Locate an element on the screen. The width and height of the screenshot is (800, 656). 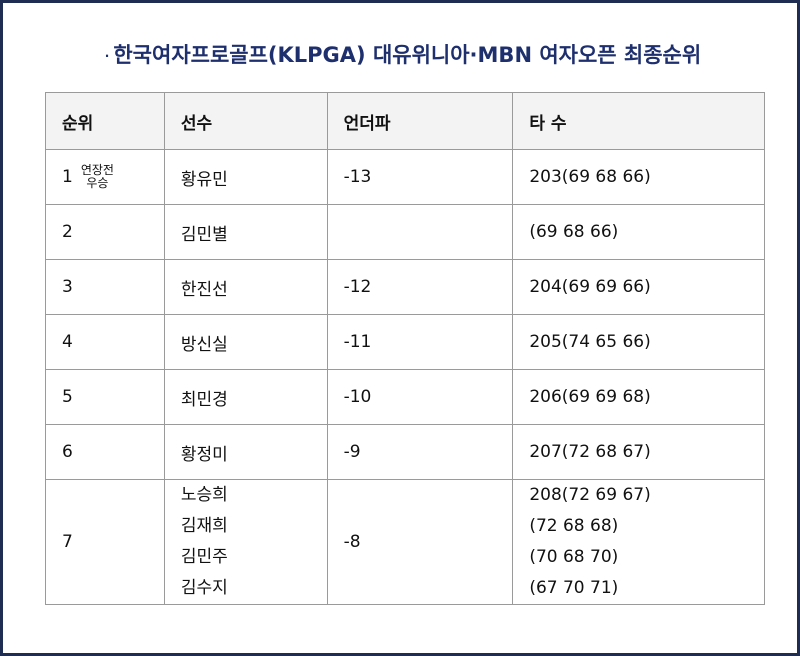
title-text: 한국여자프로골프(KLPGA) 대유위니아·MBN 여자오픈 최종순위 is located at coordinates (407, 55).